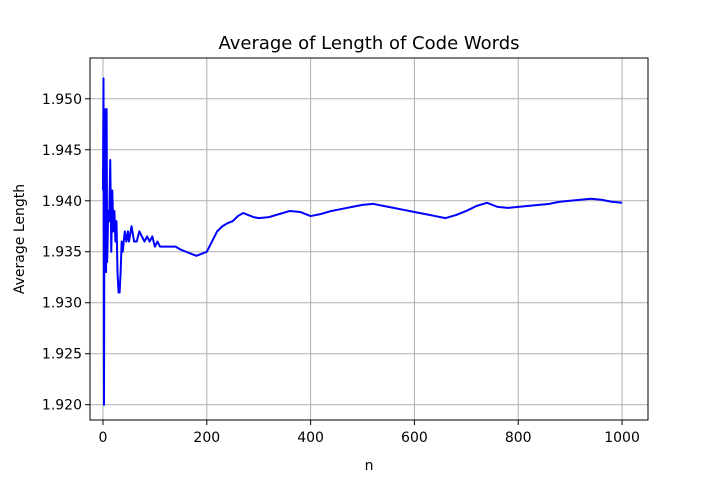  What do you see at coordinates (62, 355) in the screenshot?
I see `y-tick-label: 1.925` at bounding box center [62, 355].